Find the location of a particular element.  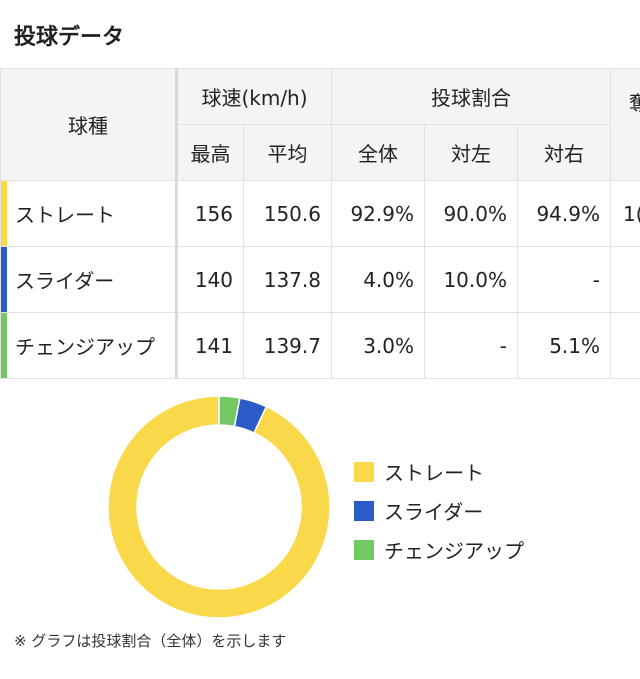

ratio-vs-left-cell: 90.0% is located at coordinates (471, 213).